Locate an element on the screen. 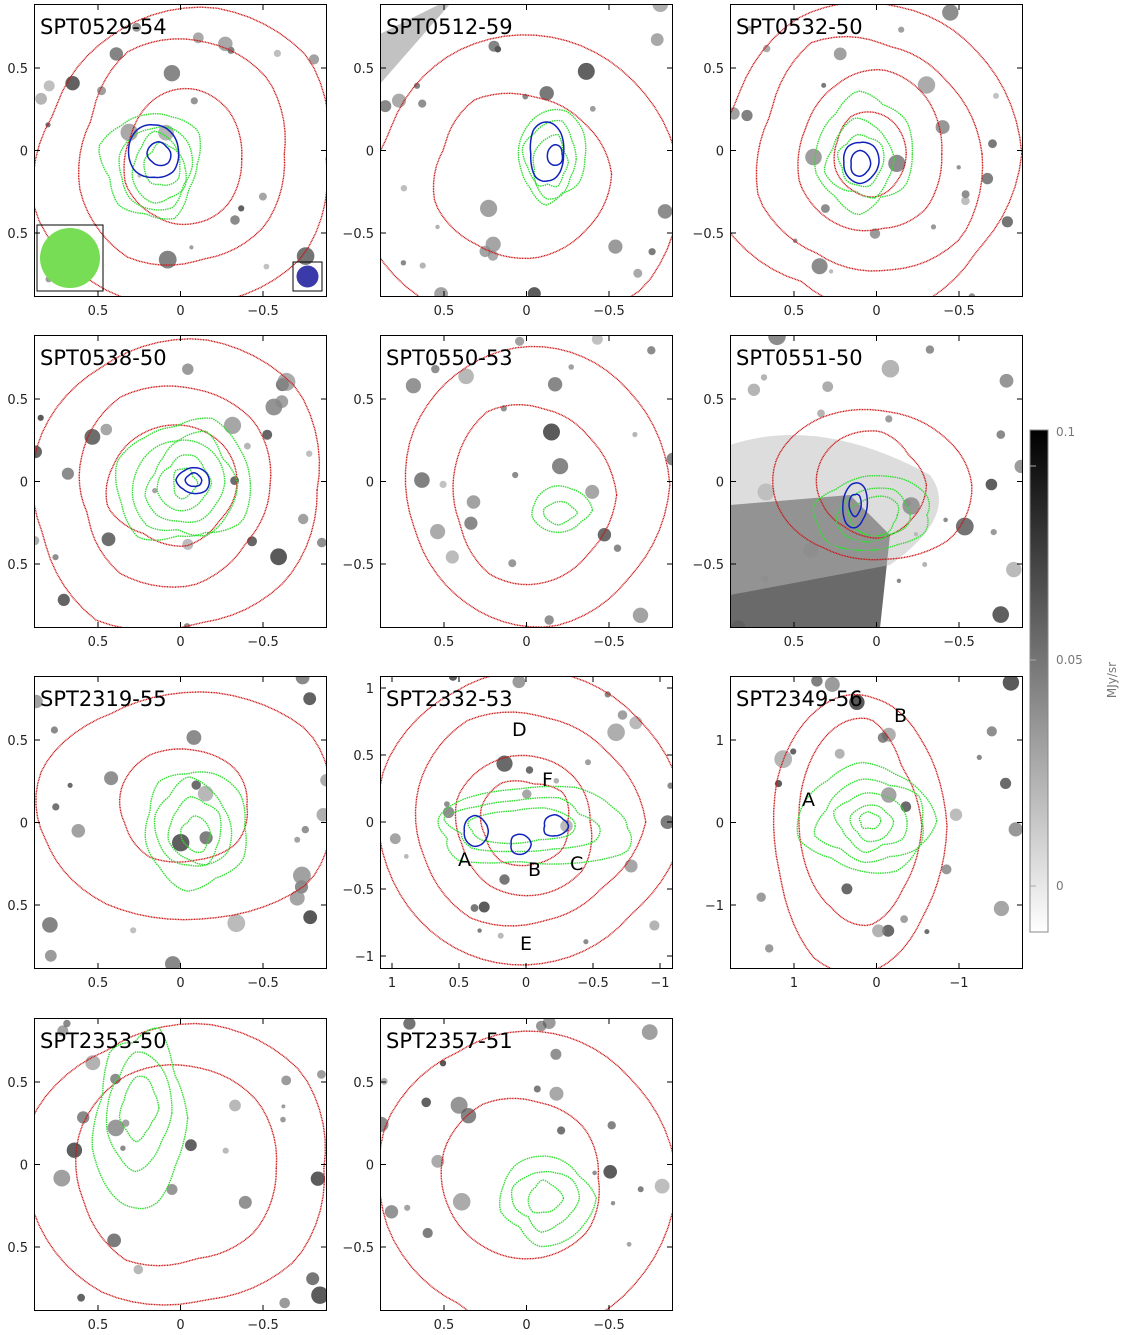  colorbar: 0.1 0.05 0 MJy/sr is located at coordinates (1074, 679).